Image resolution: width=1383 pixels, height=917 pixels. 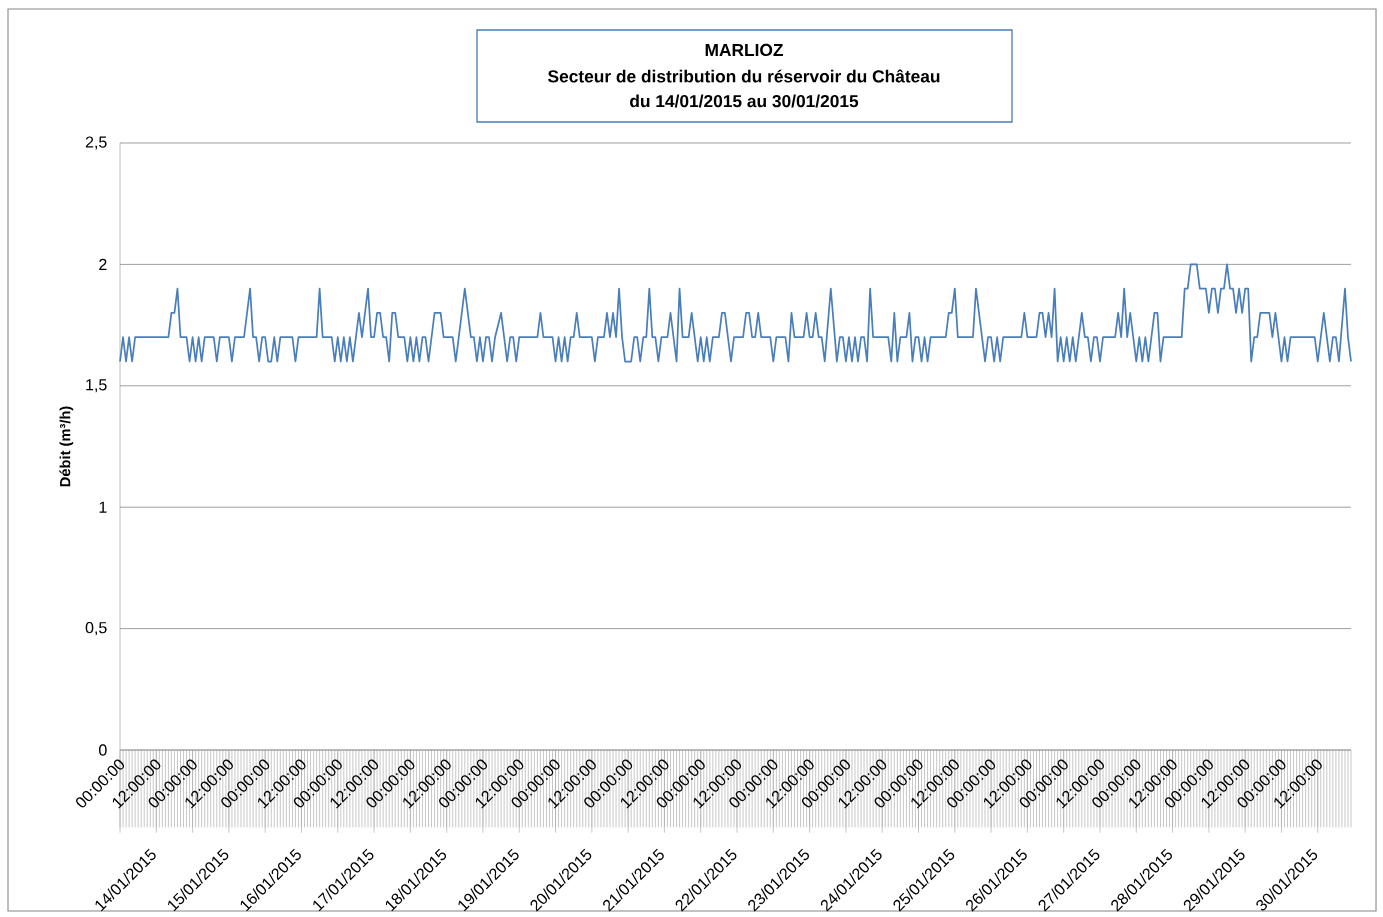 What do you see at coordinates (103, 750) in the screenshot?
I see `y-tick-label: 0` at bounding box center [103, 750].